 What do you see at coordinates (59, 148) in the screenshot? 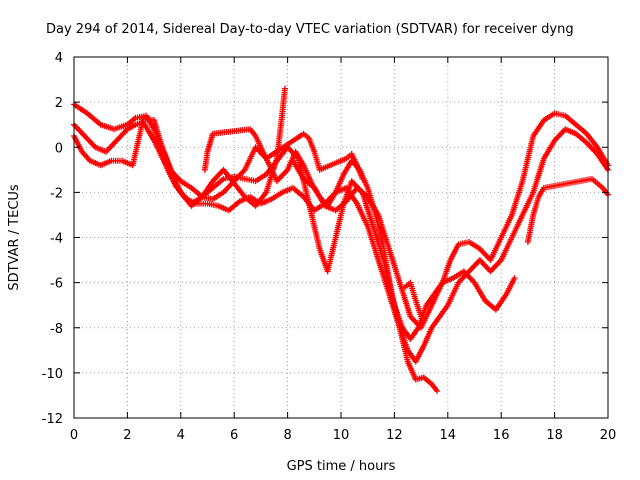
I see `y-tick-label: 0` at bounding box center [59, 148].